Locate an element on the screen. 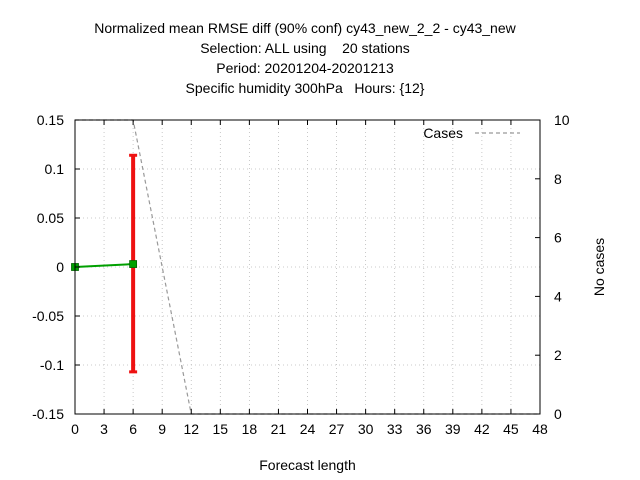  x-tick-label: 15 is located at coordinates (221, 429).